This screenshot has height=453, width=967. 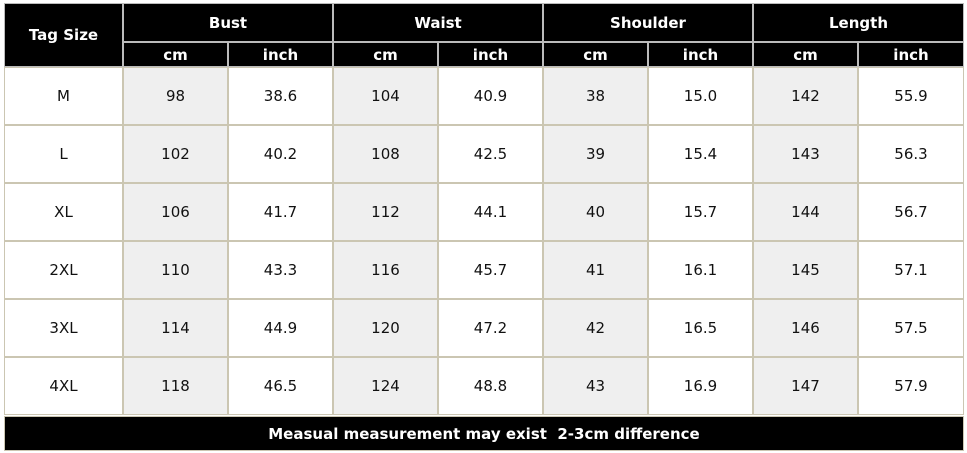 I want to click on measurement-cell: 144, so click(x=805, y=212).